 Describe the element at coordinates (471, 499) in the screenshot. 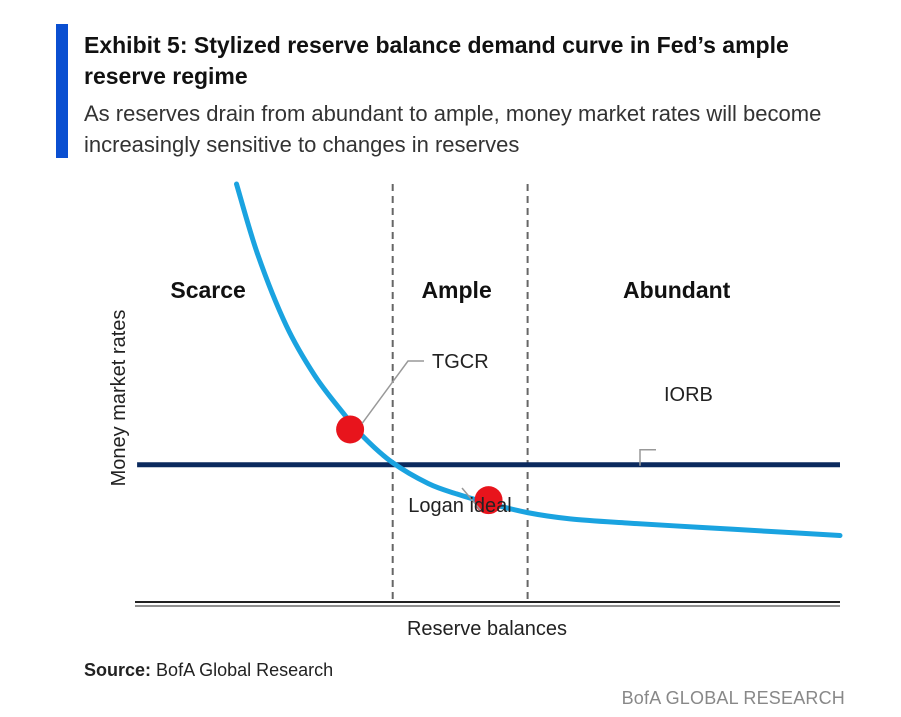

I see `logan-ideal-leader` at that location.